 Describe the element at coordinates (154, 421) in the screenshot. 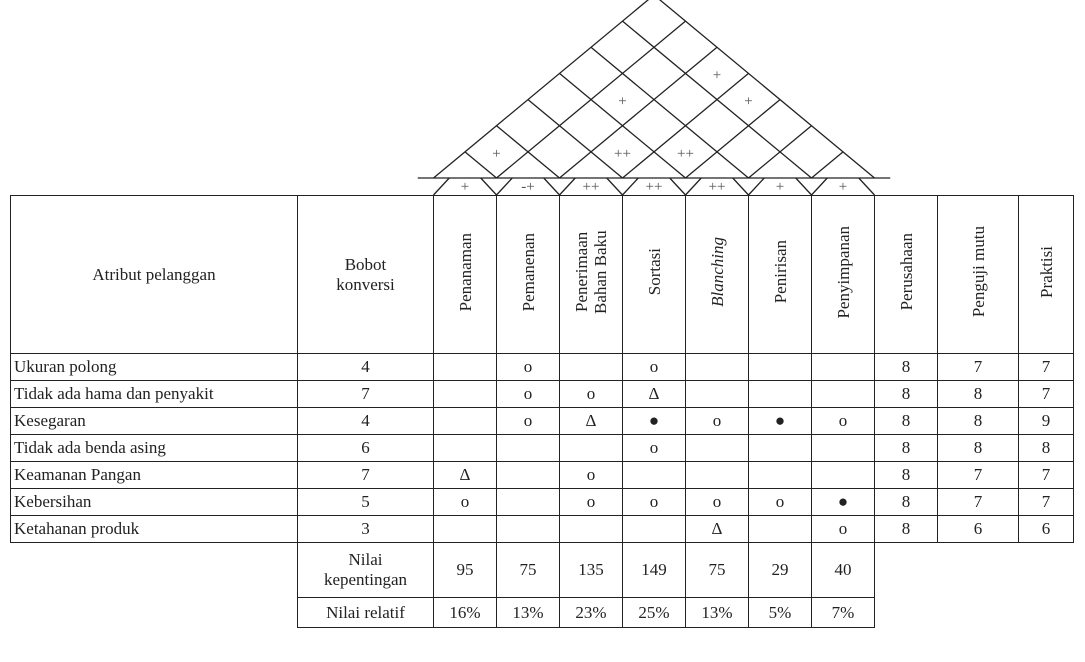

I see `attribute-cell: Kesegaran` at that location.